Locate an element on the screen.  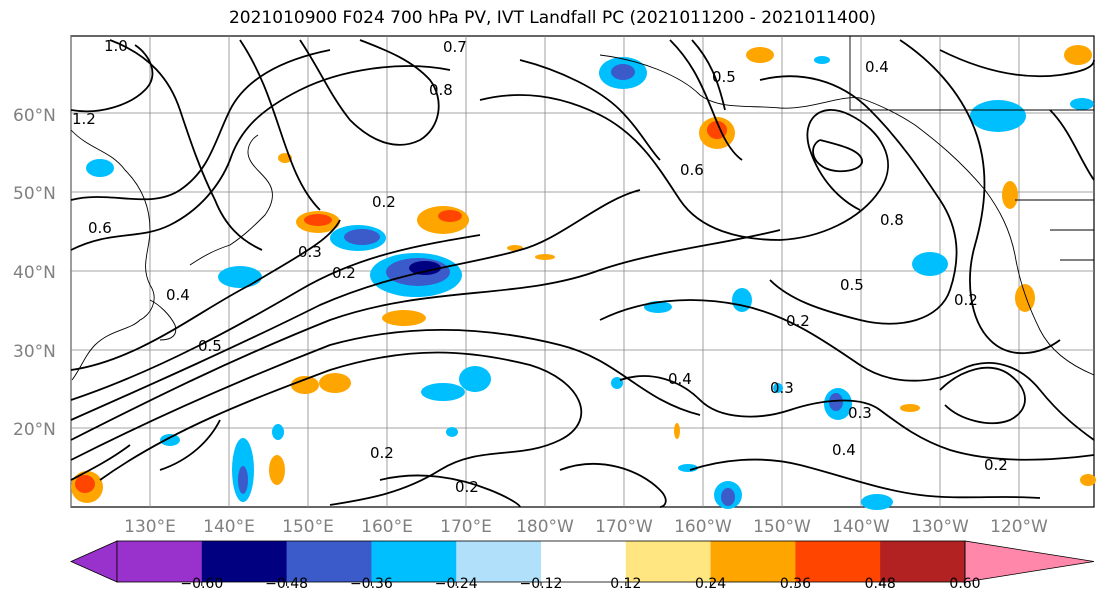
lon-label: 150°E is located at coordinates (308, 527).